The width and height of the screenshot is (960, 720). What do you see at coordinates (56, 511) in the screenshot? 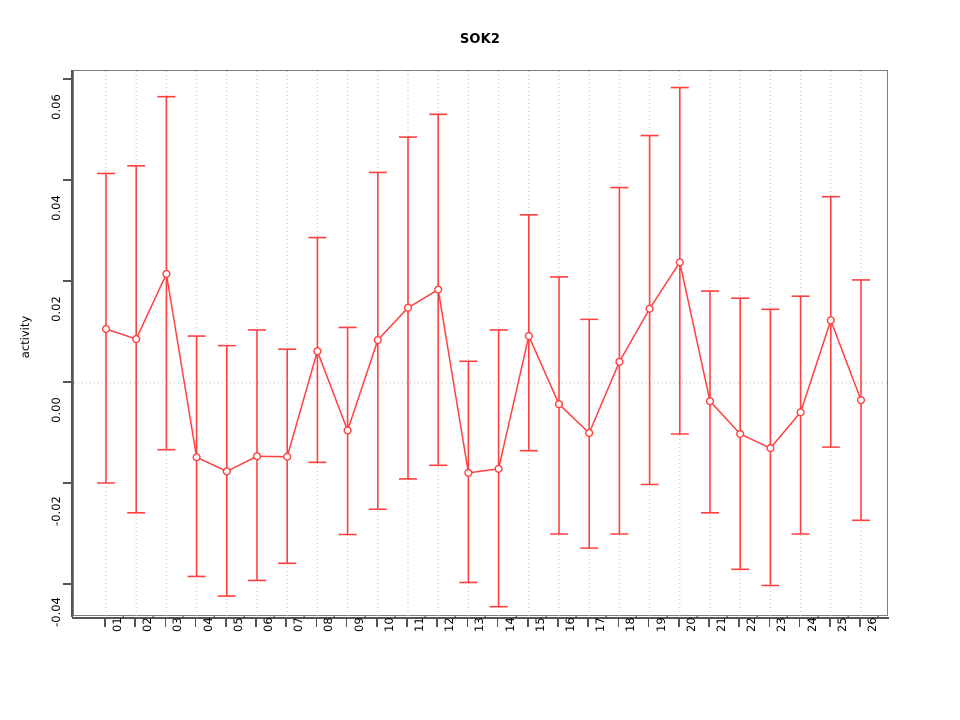
I see `y-tick-label: -0.02` at bounding box center [56, 511].